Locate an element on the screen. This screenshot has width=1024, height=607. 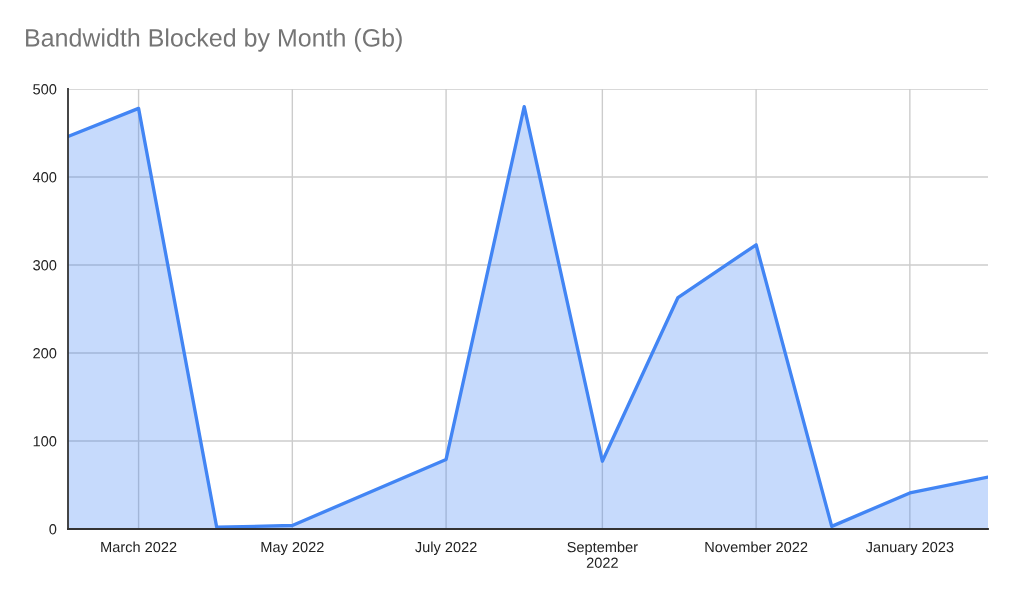
x-tick-label: November 2022 is located at coordinates (756, 547).